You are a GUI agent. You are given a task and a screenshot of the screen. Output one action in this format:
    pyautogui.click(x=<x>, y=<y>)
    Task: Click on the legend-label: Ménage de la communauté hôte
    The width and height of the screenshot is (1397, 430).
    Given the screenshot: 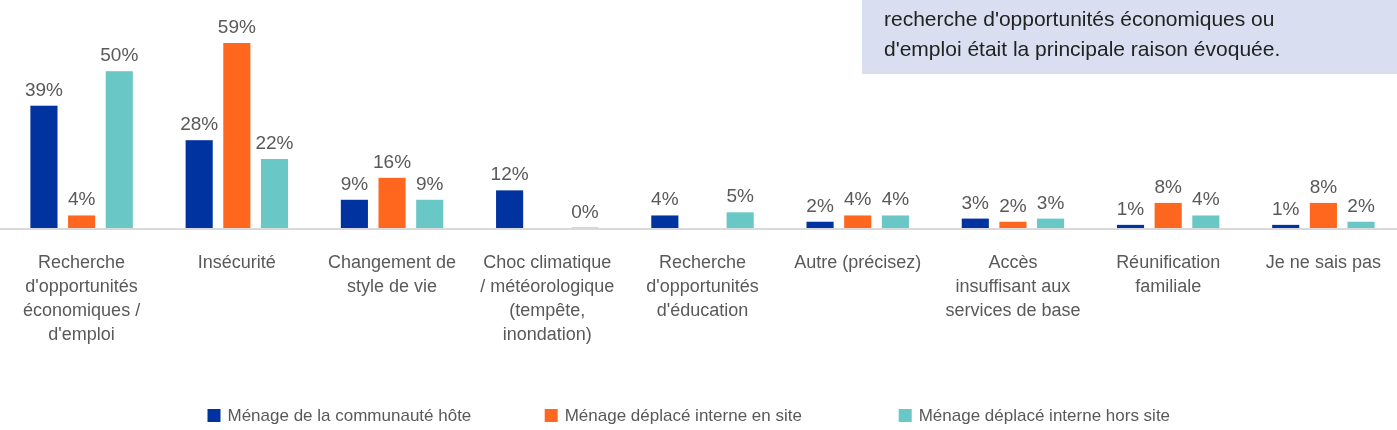 What is the action you would take?
    pyautogui.click(x=349, y=415)
    